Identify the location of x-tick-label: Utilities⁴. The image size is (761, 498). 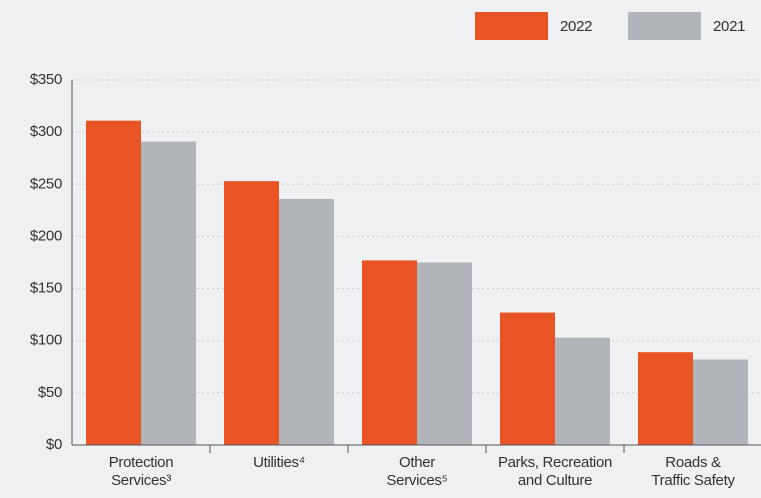
(279, 462).